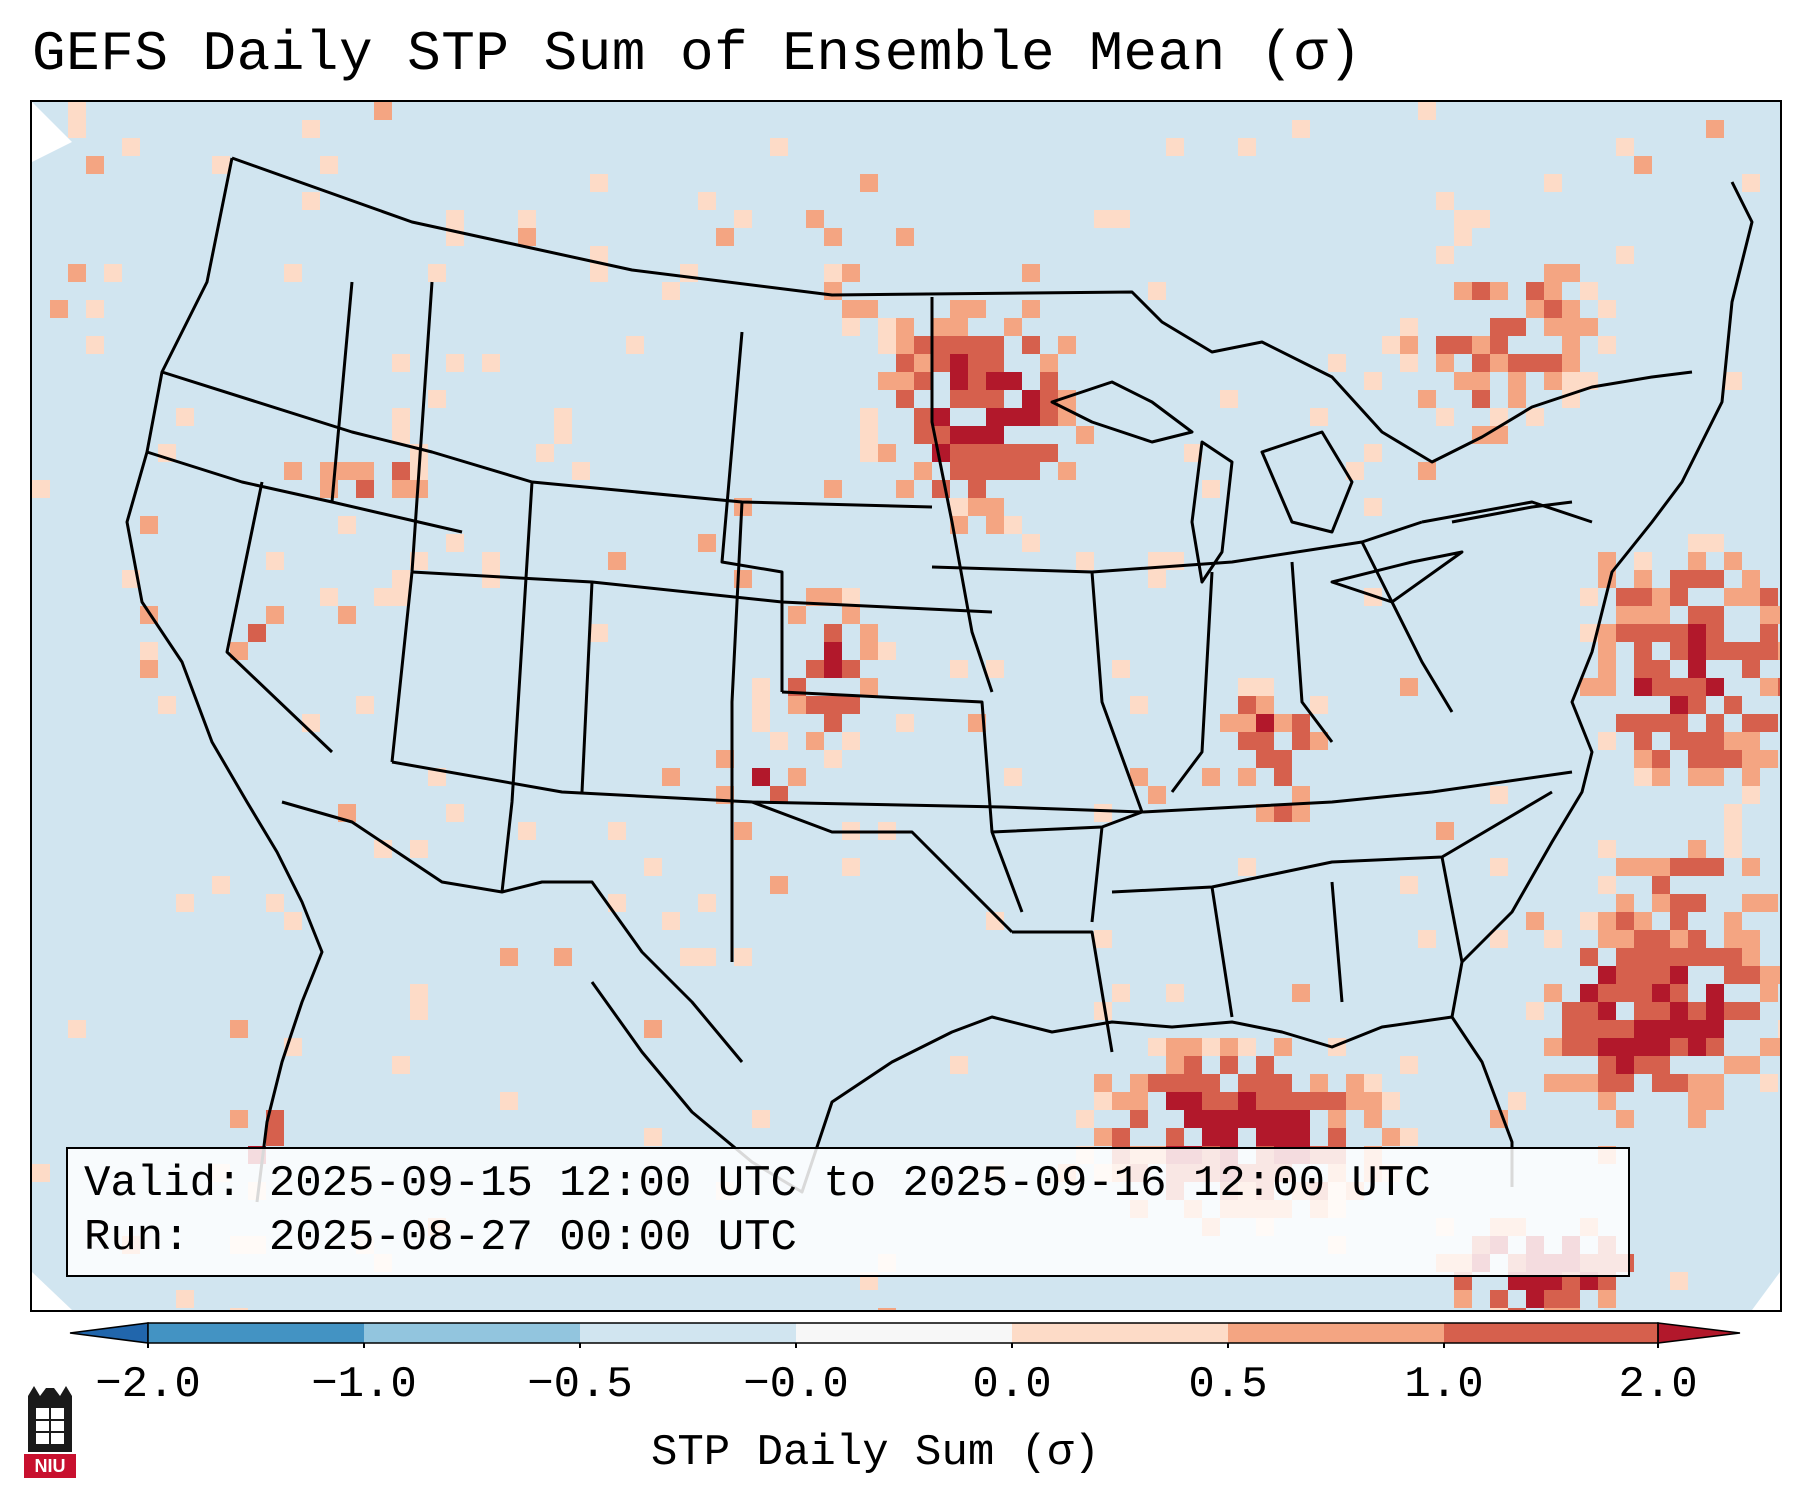 Image resolution: width=1803 pixels, height=1506 pixels. I want to click on colorbar-segments, so click(905, 1335).